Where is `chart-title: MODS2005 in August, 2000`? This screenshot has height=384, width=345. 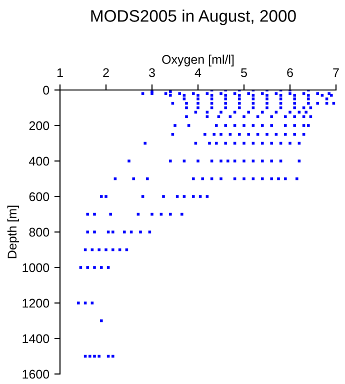 chart-title: MODS2005 in August, 2000 is located at coordinates (193, 18).